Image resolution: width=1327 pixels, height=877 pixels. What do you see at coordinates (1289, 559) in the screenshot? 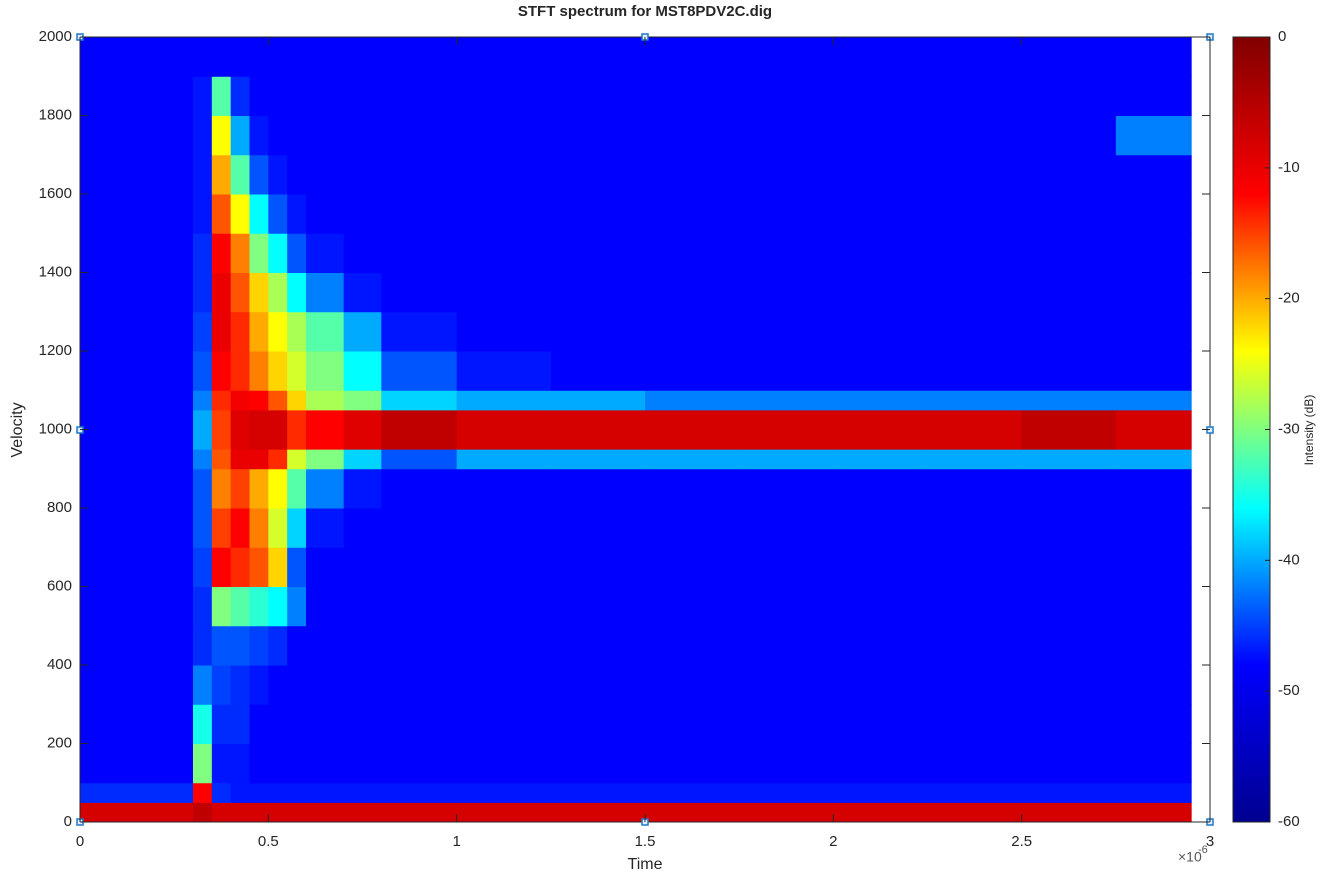
I see `colorbar-tick-label: -40` at bounding box center [1289, 559].